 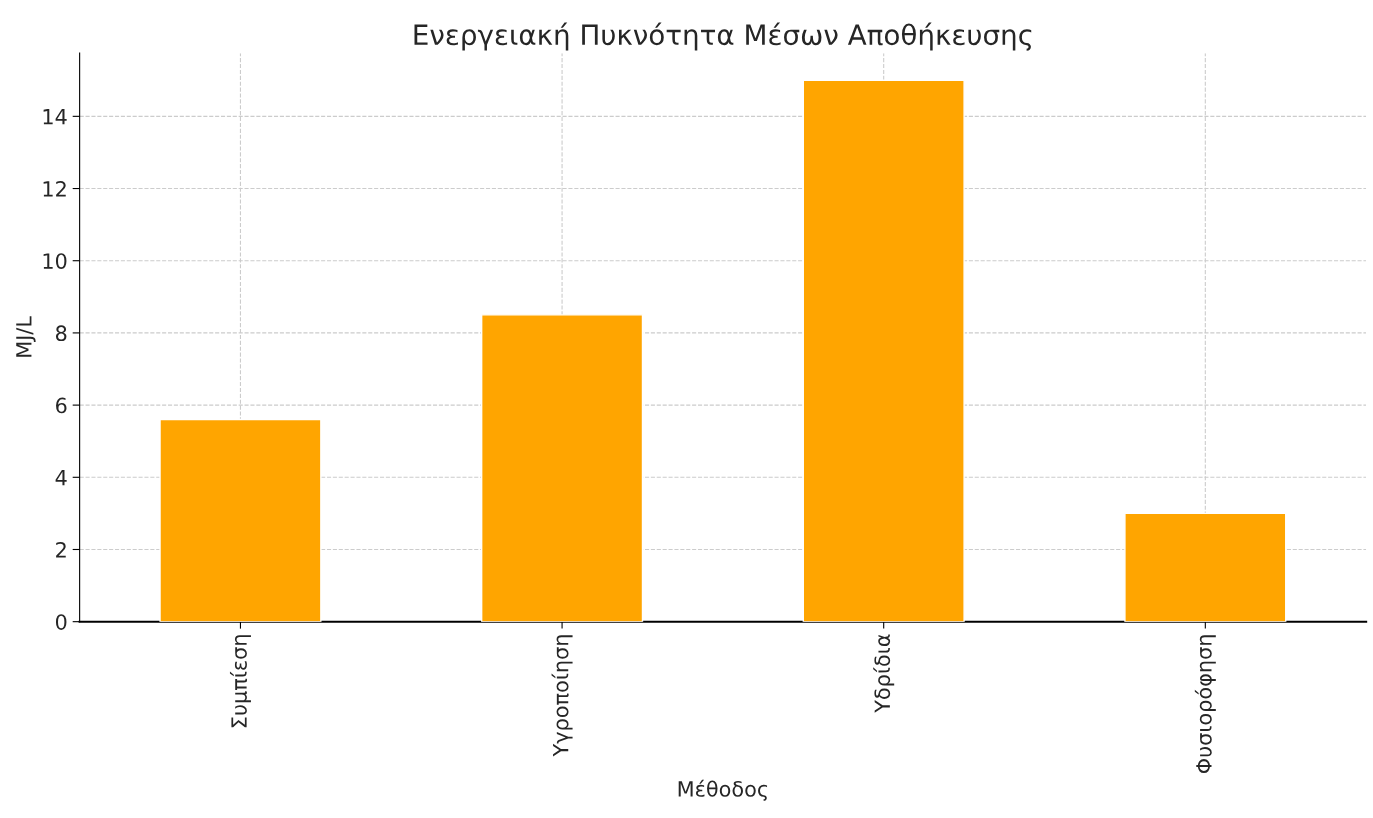 What do you see at coordinates (240, 681) in the screenshot?
I see `x-tick-label: Συμπίεση` at bounding box center [240, 681].